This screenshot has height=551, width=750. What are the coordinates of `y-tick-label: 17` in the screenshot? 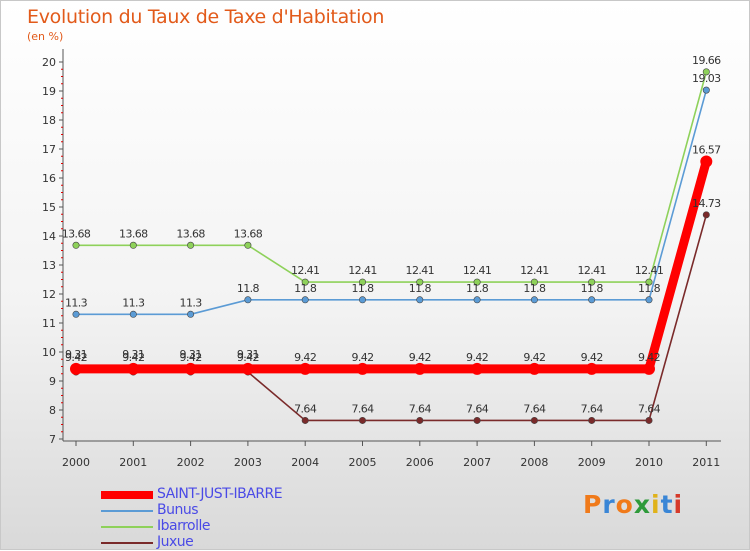 It's located at (49, 149).